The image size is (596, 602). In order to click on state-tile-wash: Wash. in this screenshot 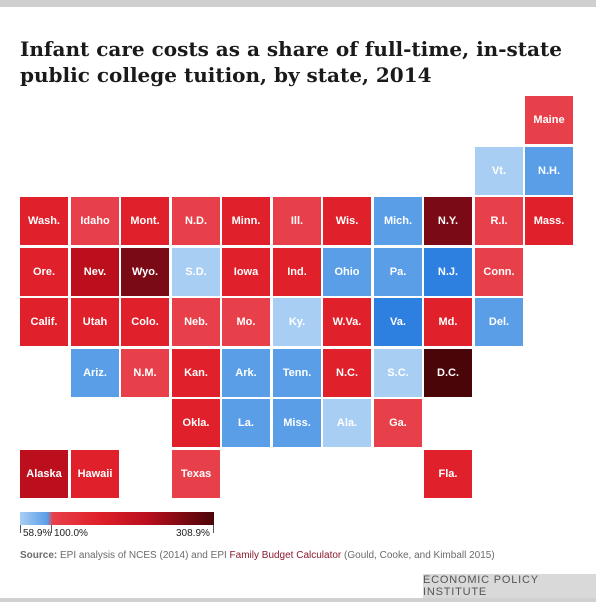, I will do `click(44, 221)`.